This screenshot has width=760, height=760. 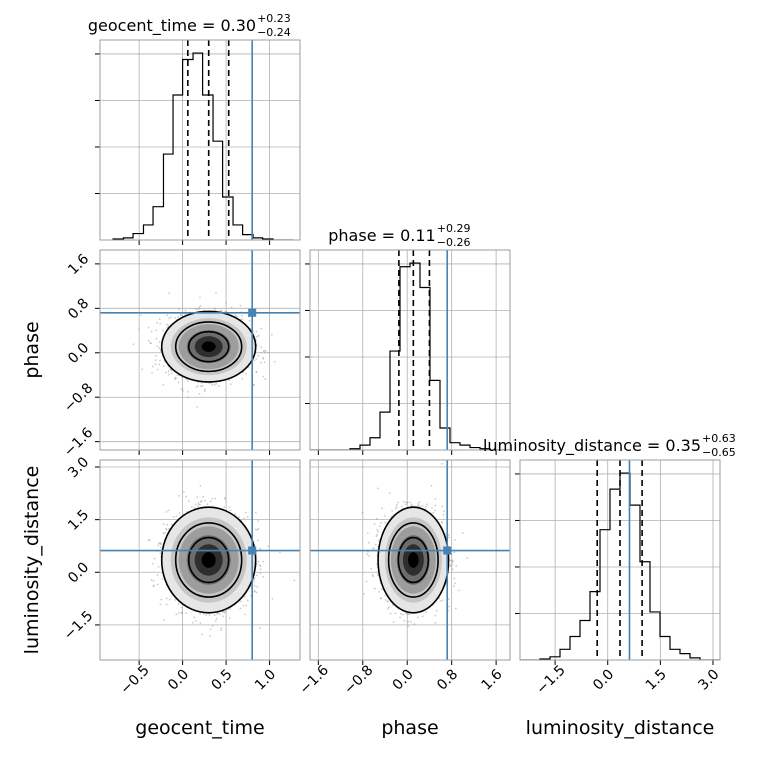 I want to click on xaxis-label-luminosity_distance: luminosity_distance, so click(x=620, y=728).